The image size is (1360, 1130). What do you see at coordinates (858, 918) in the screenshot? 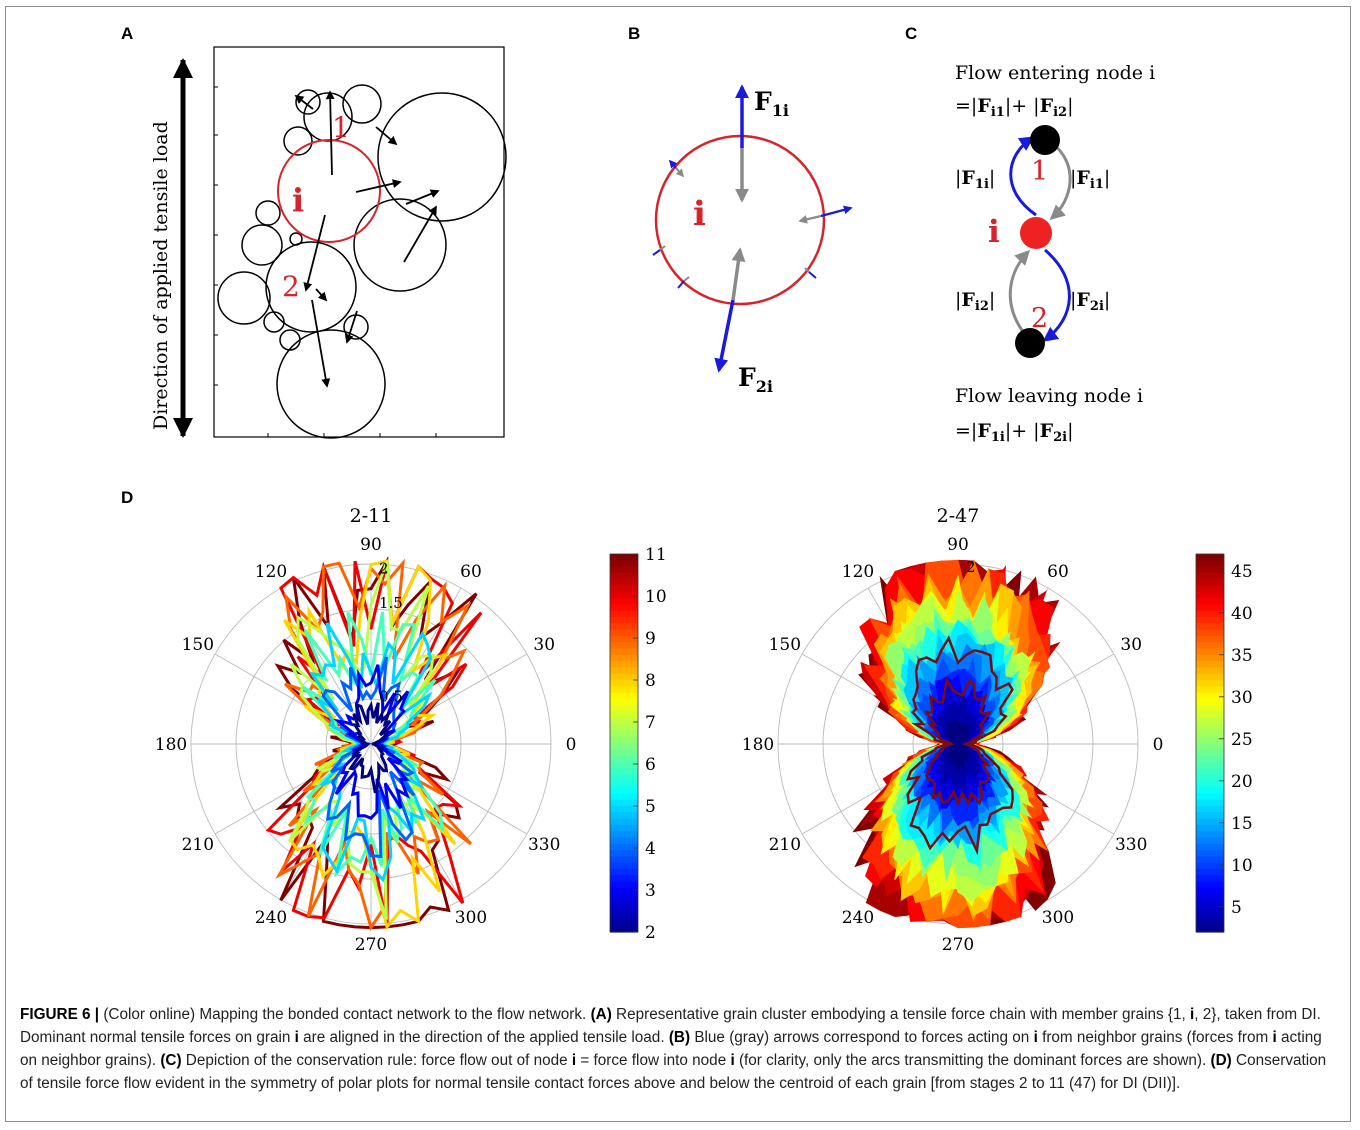
I see `polar-angle-label: 240` at bounding box center [858, 918].